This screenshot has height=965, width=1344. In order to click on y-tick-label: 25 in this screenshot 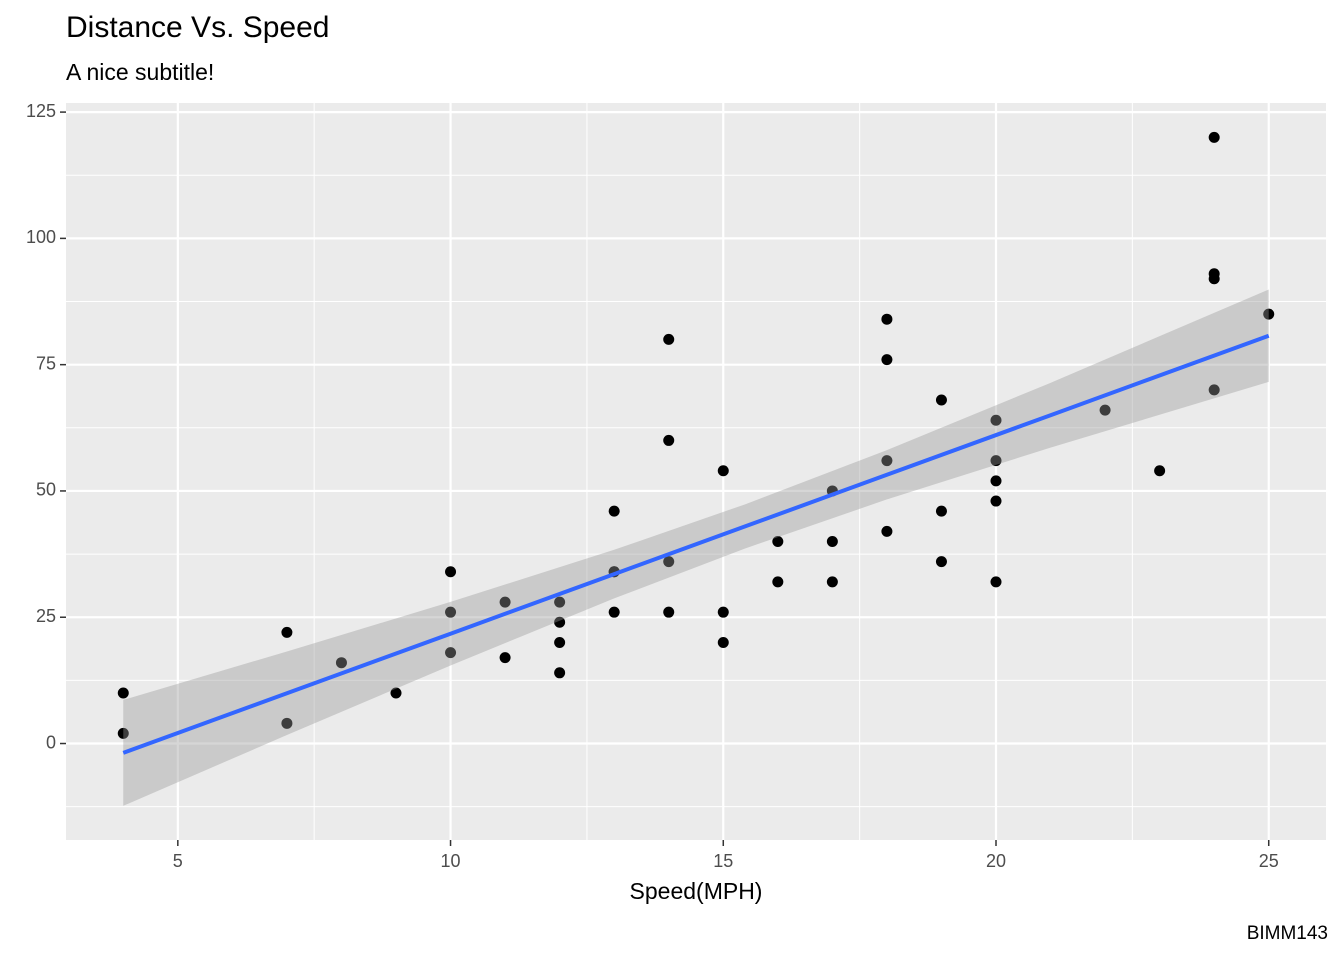, I will do `click(46, 616)`.